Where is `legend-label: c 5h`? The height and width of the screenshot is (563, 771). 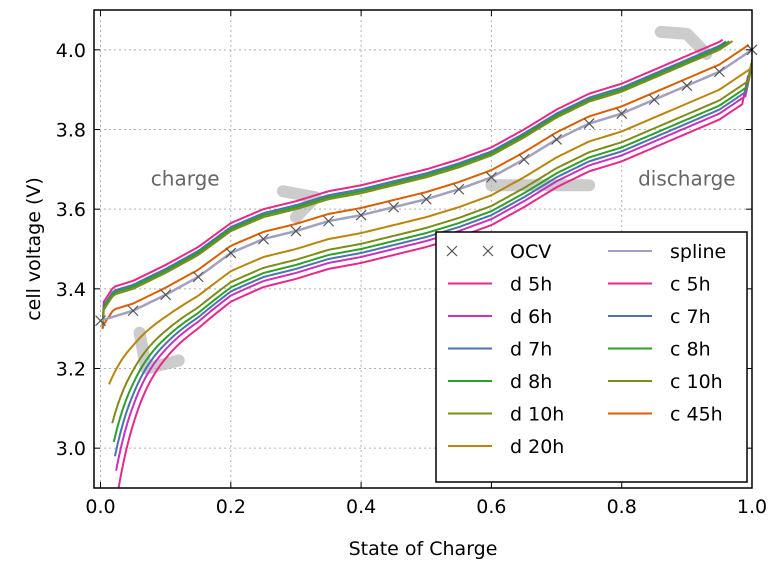 legend-label: c 5h is located at coordinates (690, 285).